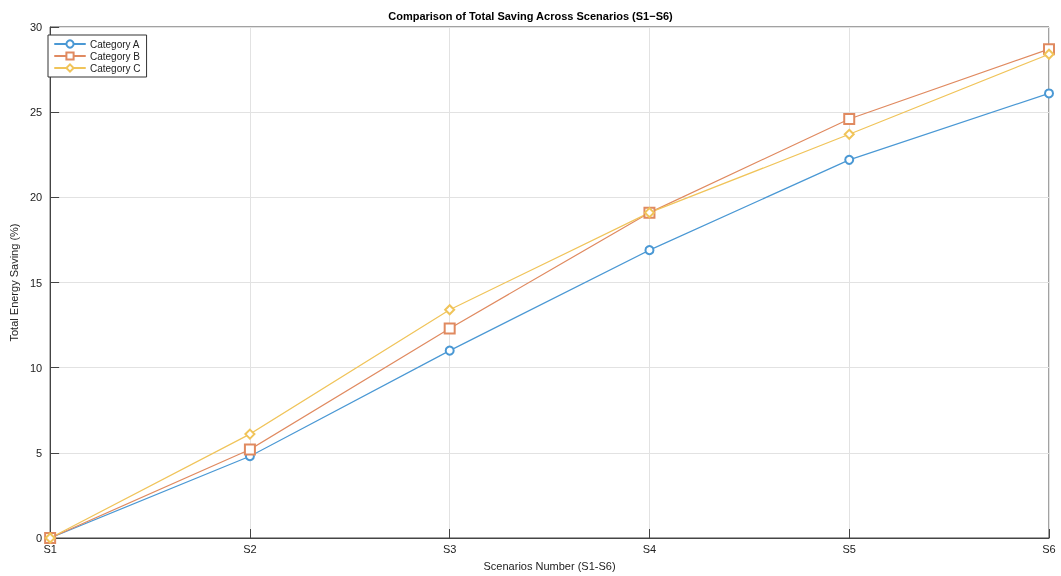 The width and height of the screenshot is (1061, 576). I want to click on y-tick-label: 5, so click(39, 452).